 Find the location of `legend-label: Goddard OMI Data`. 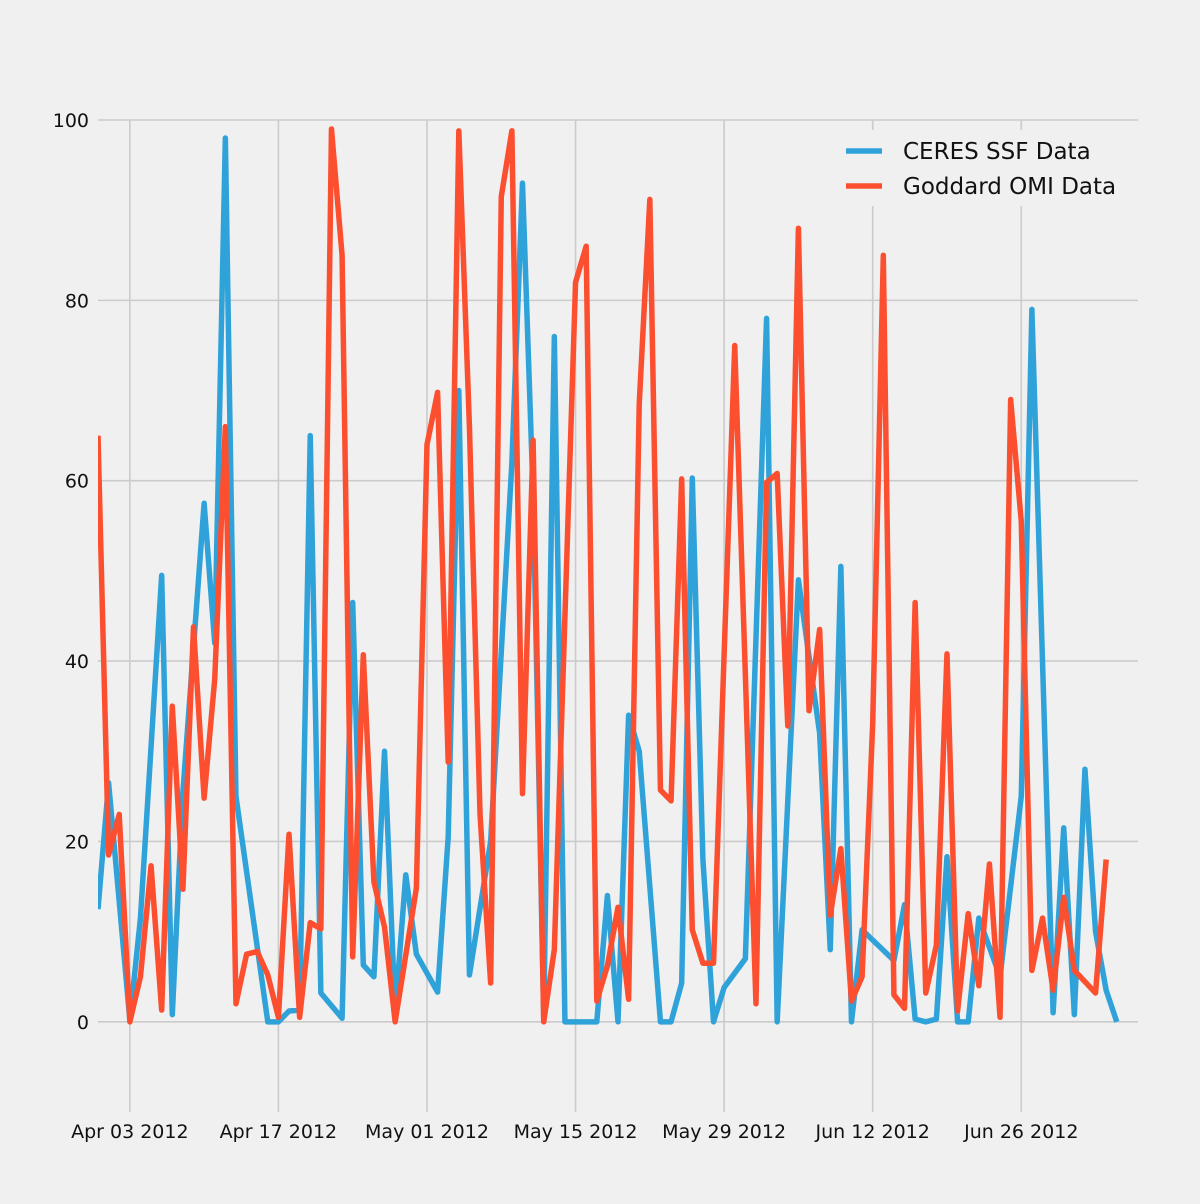

legend-label: Goddard OMI Data is located at coordinates (1009, 187).